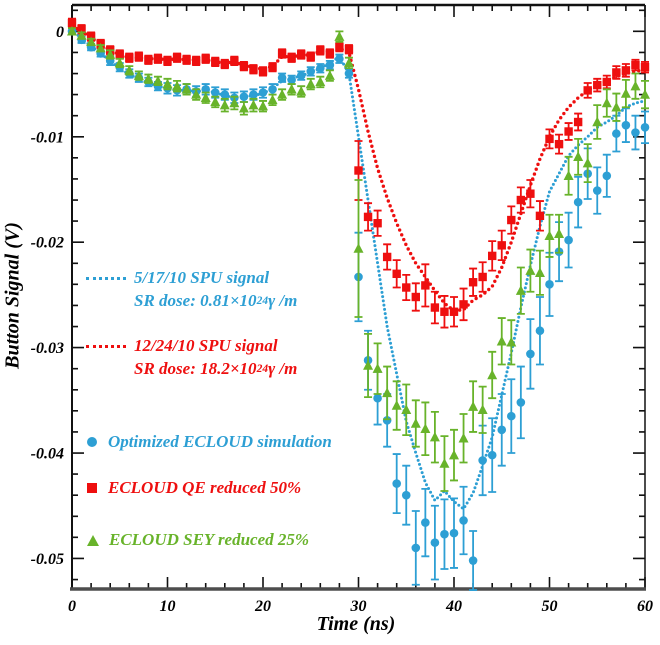  I want to click on x-tick-label: 10, so click(168, 606).